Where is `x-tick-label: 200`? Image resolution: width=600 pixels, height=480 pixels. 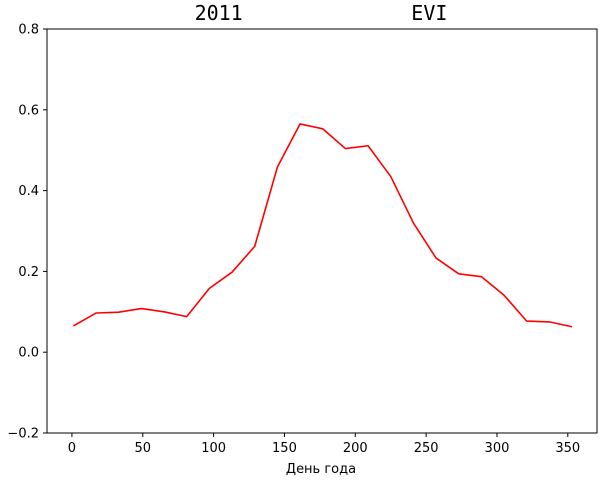
x-tick-label: 200 is located at coordinates (355, 448).